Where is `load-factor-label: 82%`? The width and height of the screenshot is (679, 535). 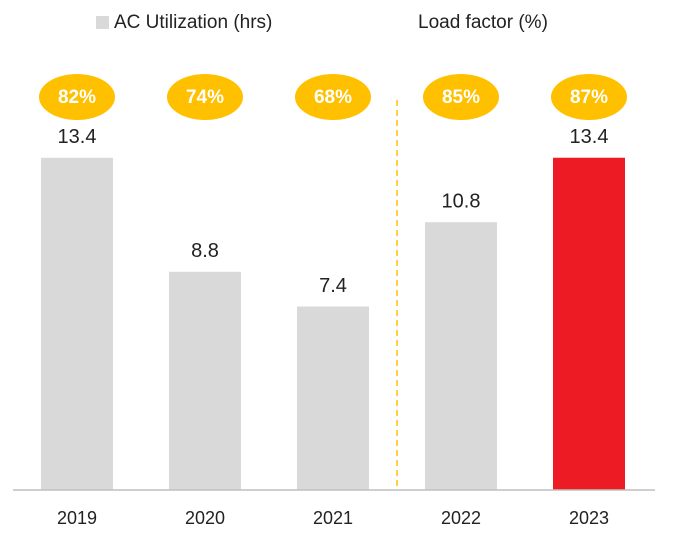
load-factor-label: 82% is located at coordinates (77, 97).